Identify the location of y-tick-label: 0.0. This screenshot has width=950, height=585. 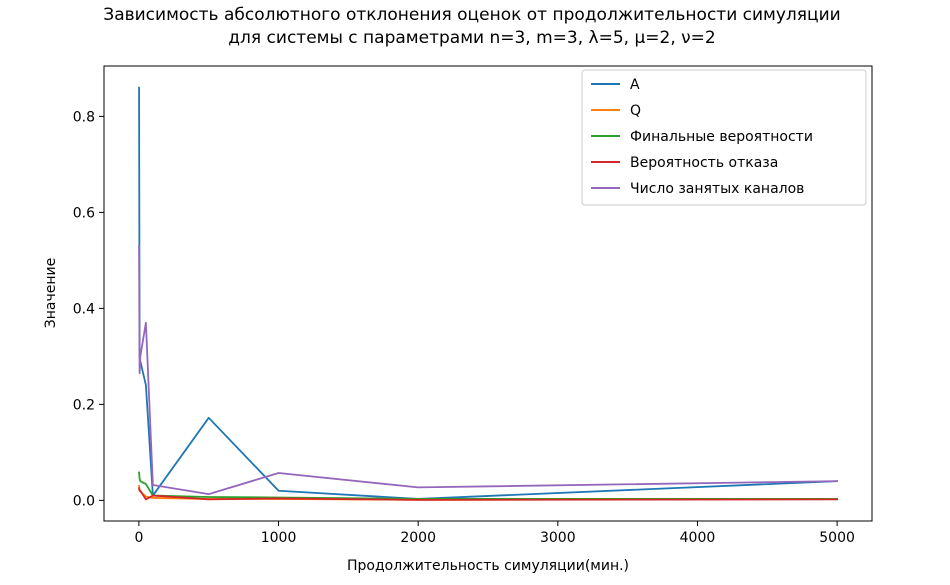
(84, 501).